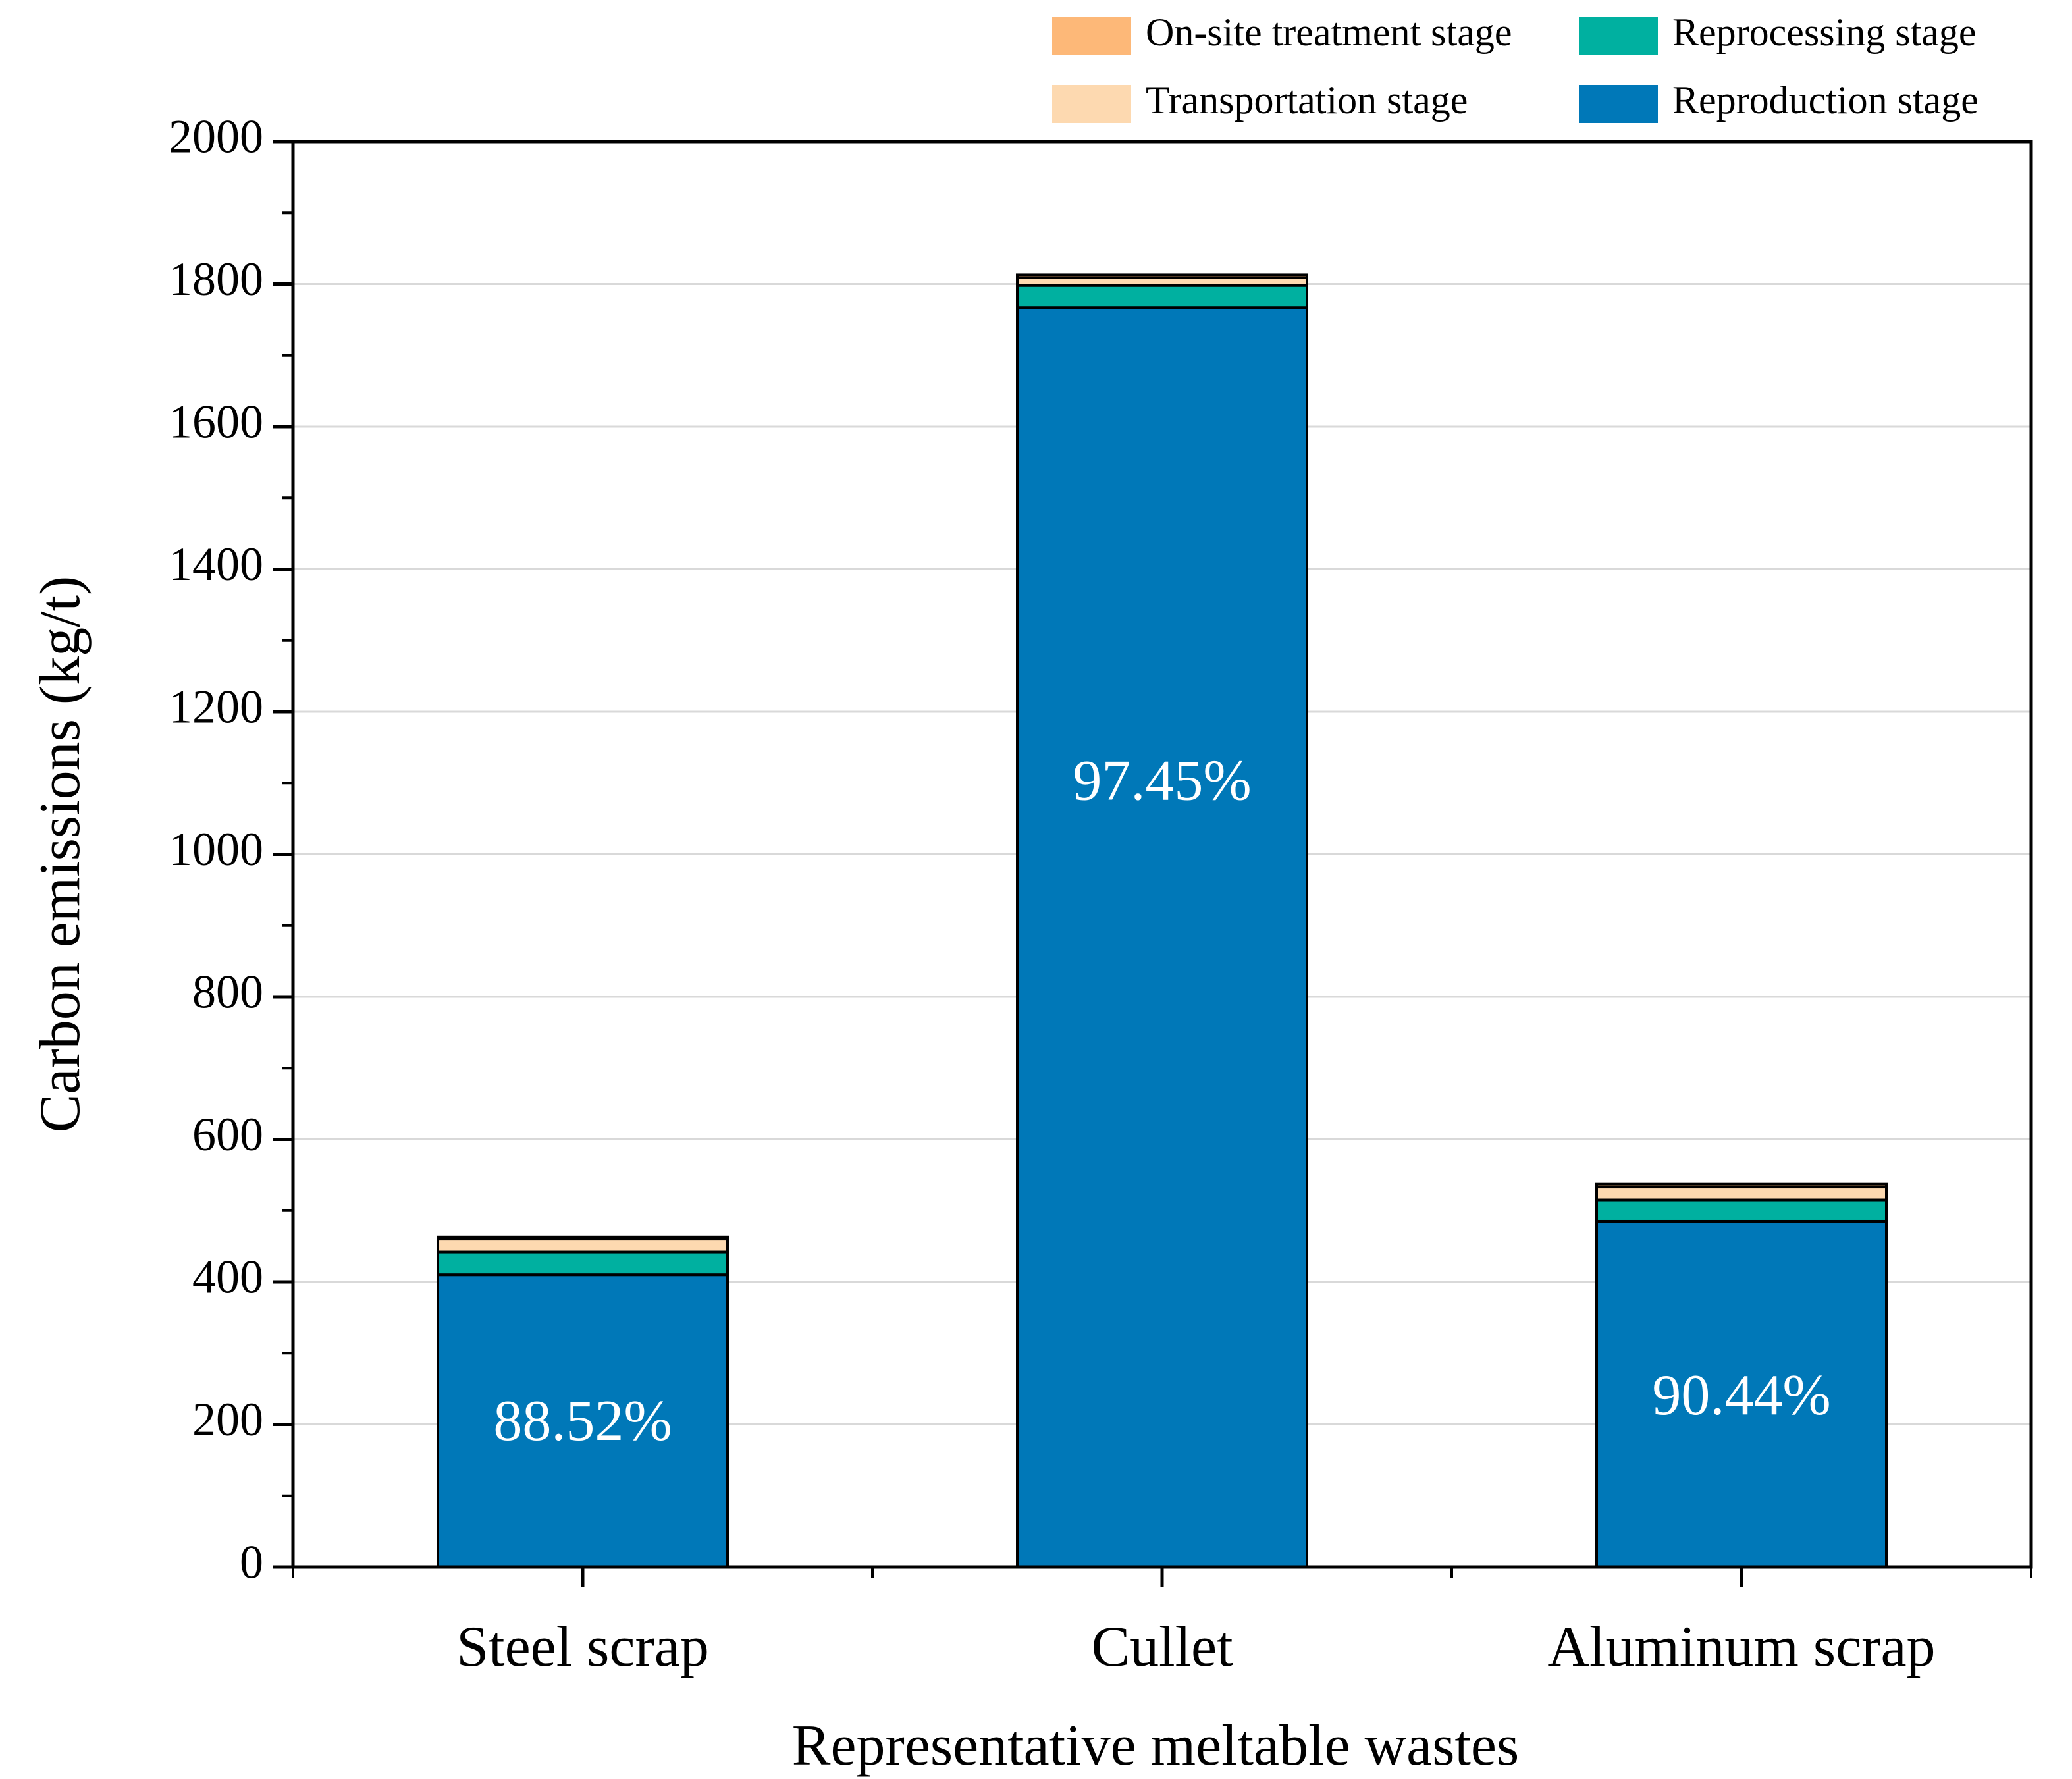  Describe the element at coordinates (1091, 104) in the screenshot. I see `legend-swatch-transportation-stage` at that location.